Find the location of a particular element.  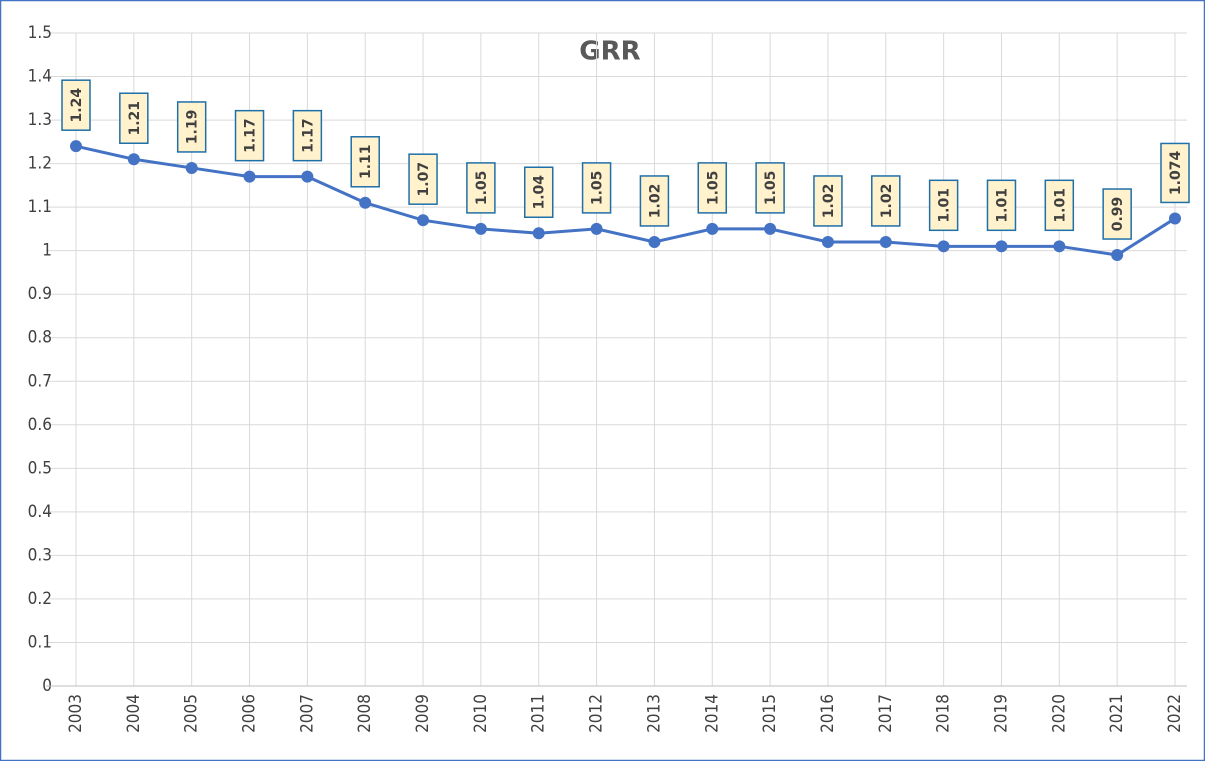

y-tick-label: 0.3 is located at coordinates (40, 555).